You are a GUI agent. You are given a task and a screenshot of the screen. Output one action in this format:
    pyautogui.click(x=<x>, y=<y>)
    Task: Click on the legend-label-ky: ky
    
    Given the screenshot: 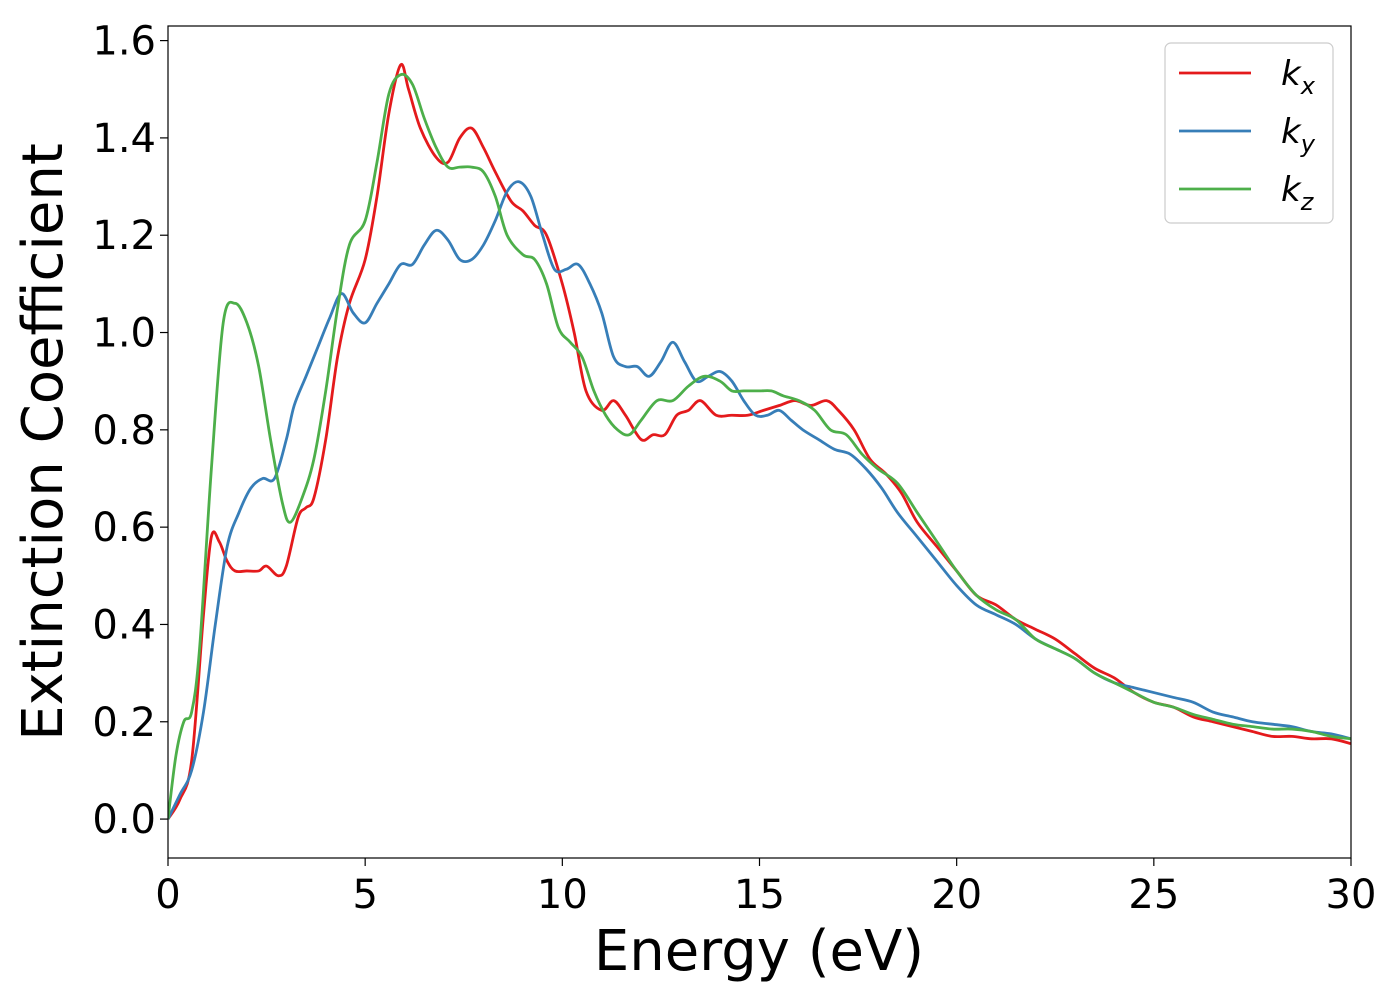 What is the action you would take?
    pyautogui.click(x=1298, y=135)
    